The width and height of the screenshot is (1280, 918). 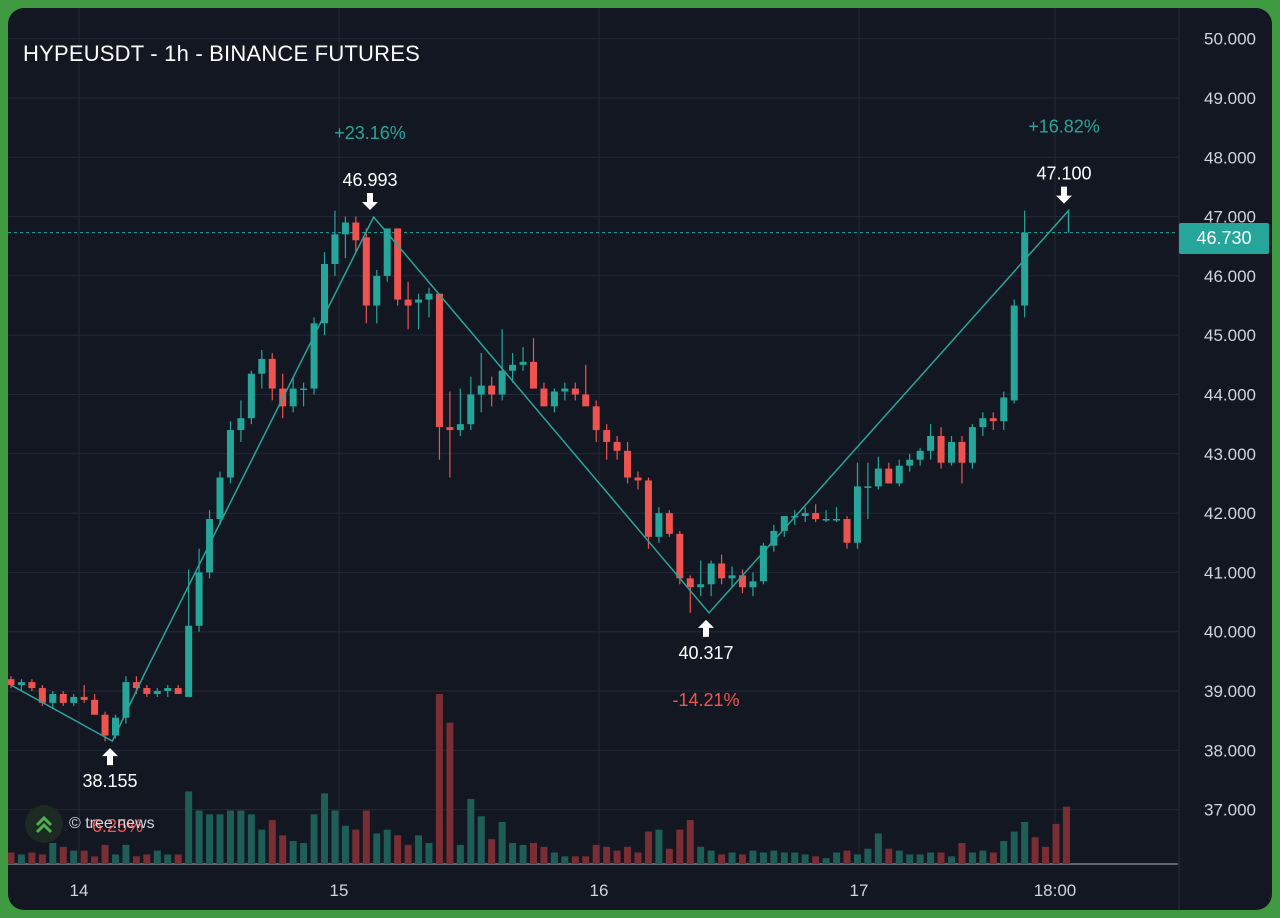 What do you see at coordinates (1063, 174) in the screenshot?
I see `pivot-price-label: 47.100` at bounding box center [1063, 174].